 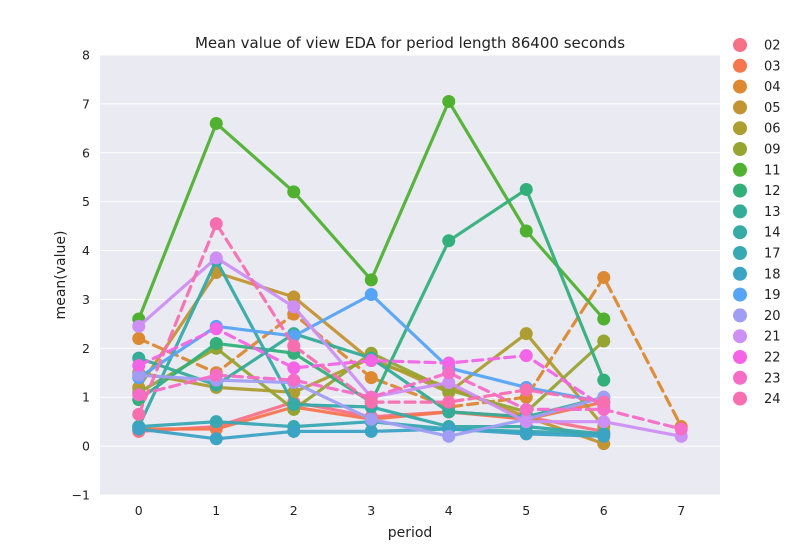 What do you see at coordinates (757, 399) in the screenshot?
I see `legend-item: 24` at bounding box center [757, 399].